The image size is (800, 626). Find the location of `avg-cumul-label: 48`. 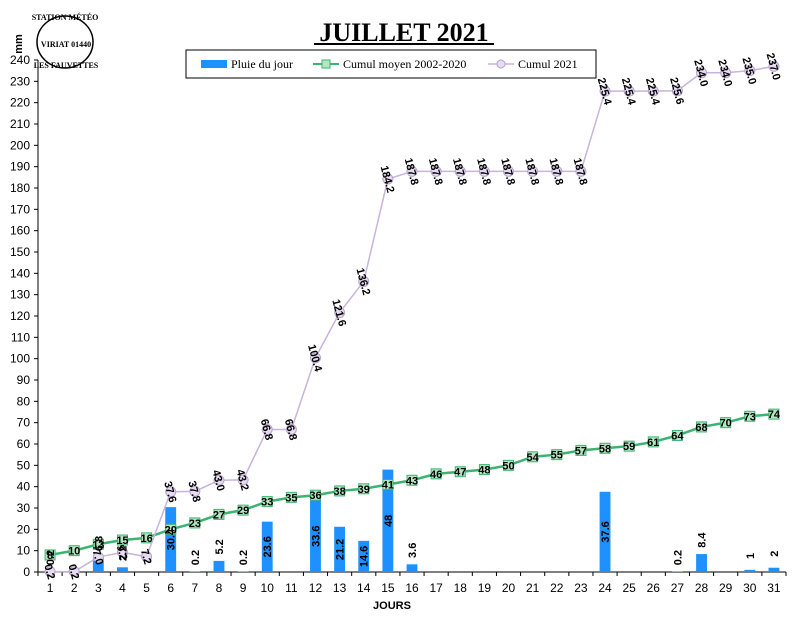

avg-cumul-label: 48 is located at coordinates (484, 471).